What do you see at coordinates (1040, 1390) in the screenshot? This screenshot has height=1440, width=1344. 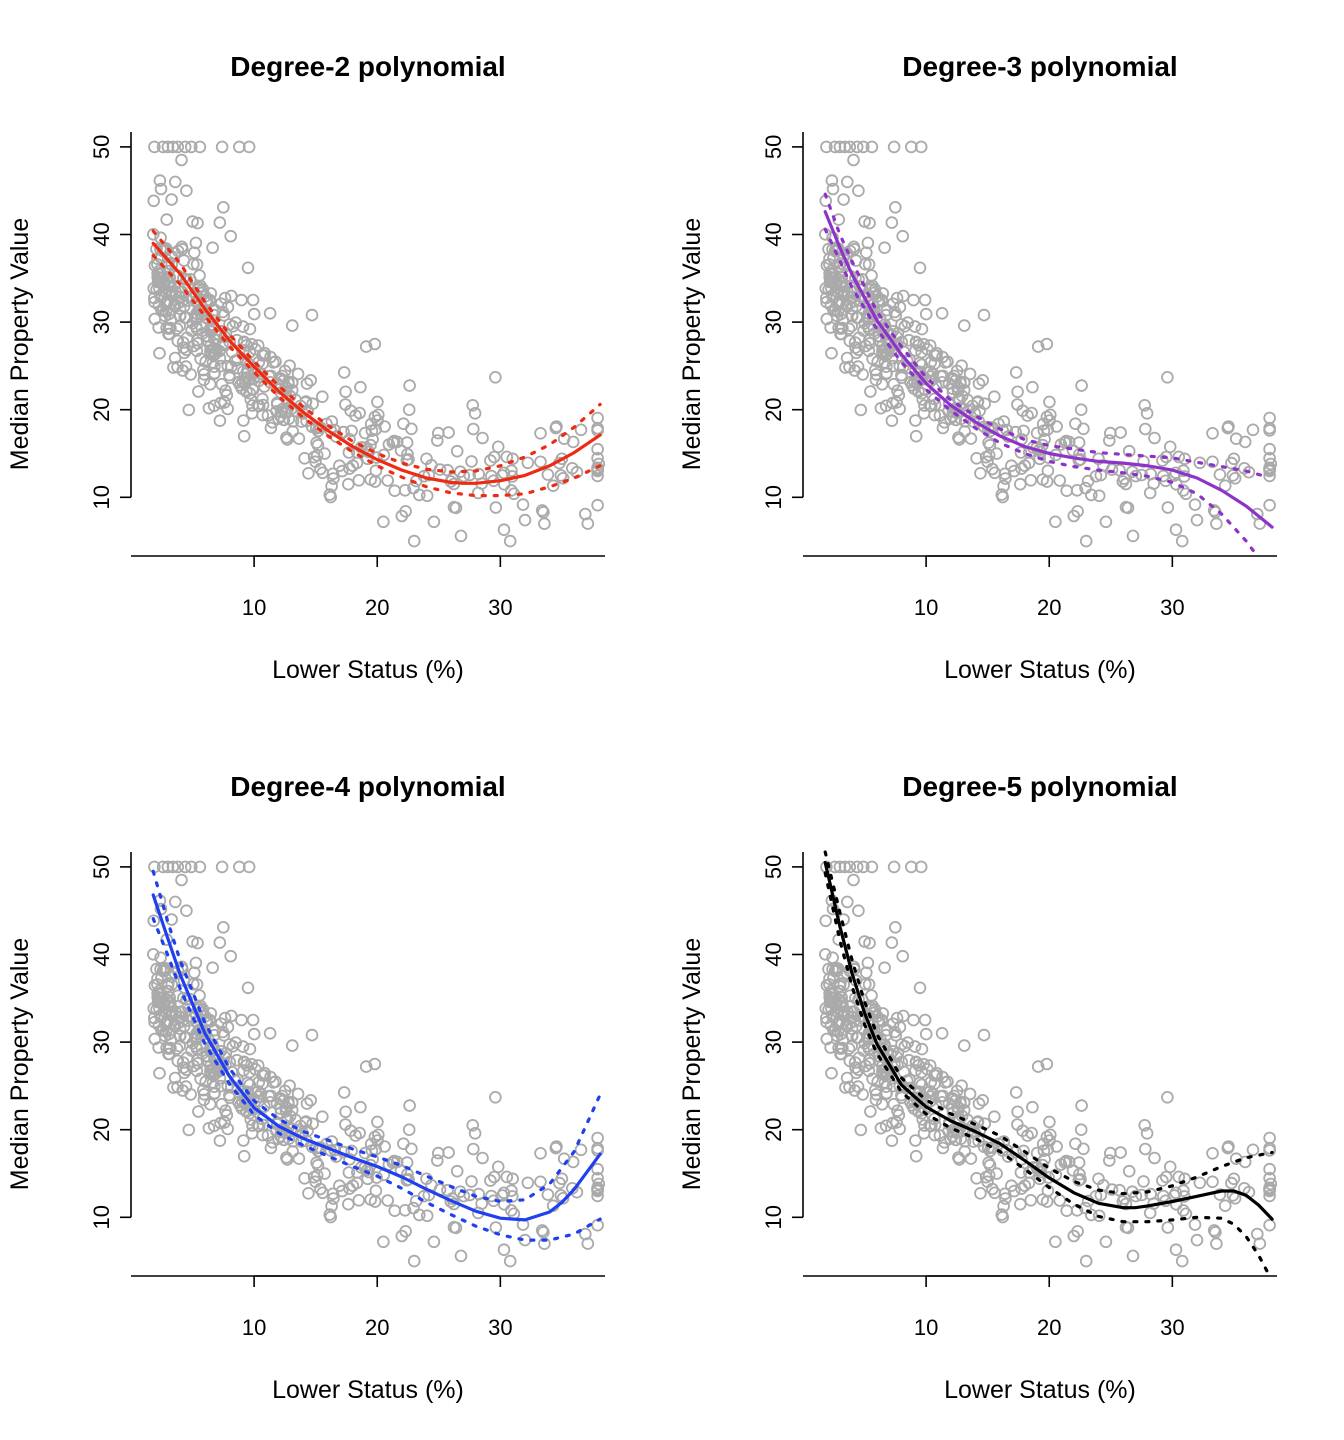 I see `x-axis-label: Lower Status (%)` at bounding box center [1040, 1390].